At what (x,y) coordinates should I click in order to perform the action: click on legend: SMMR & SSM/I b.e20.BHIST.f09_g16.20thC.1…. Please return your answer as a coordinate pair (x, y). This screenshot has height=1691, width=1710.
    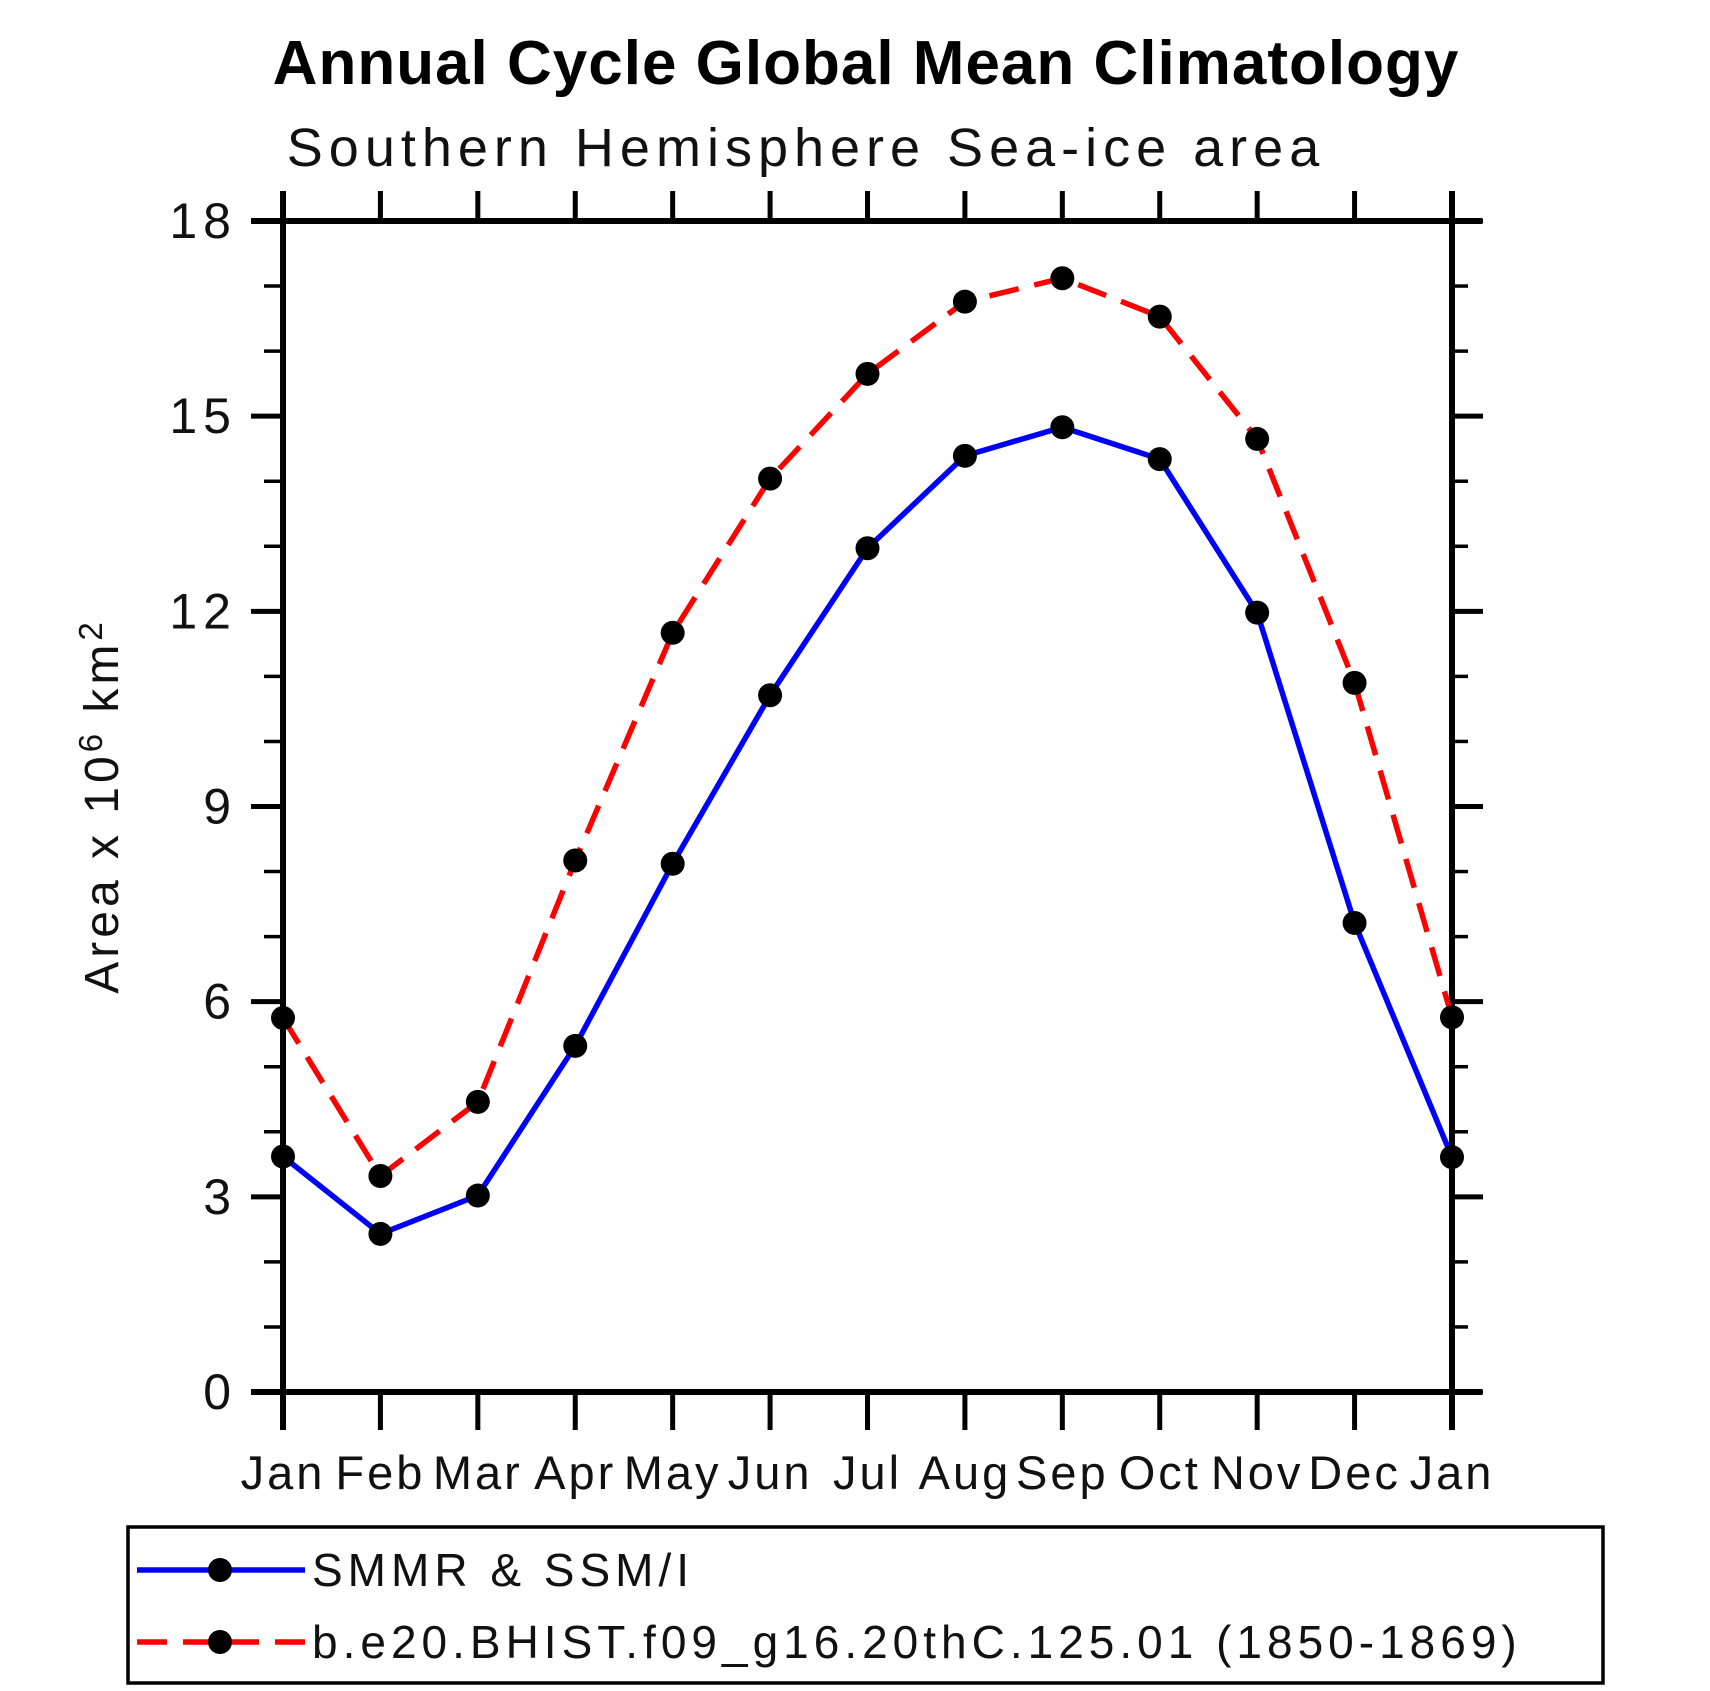
    Looking at the image, I should click on (865, 1605).